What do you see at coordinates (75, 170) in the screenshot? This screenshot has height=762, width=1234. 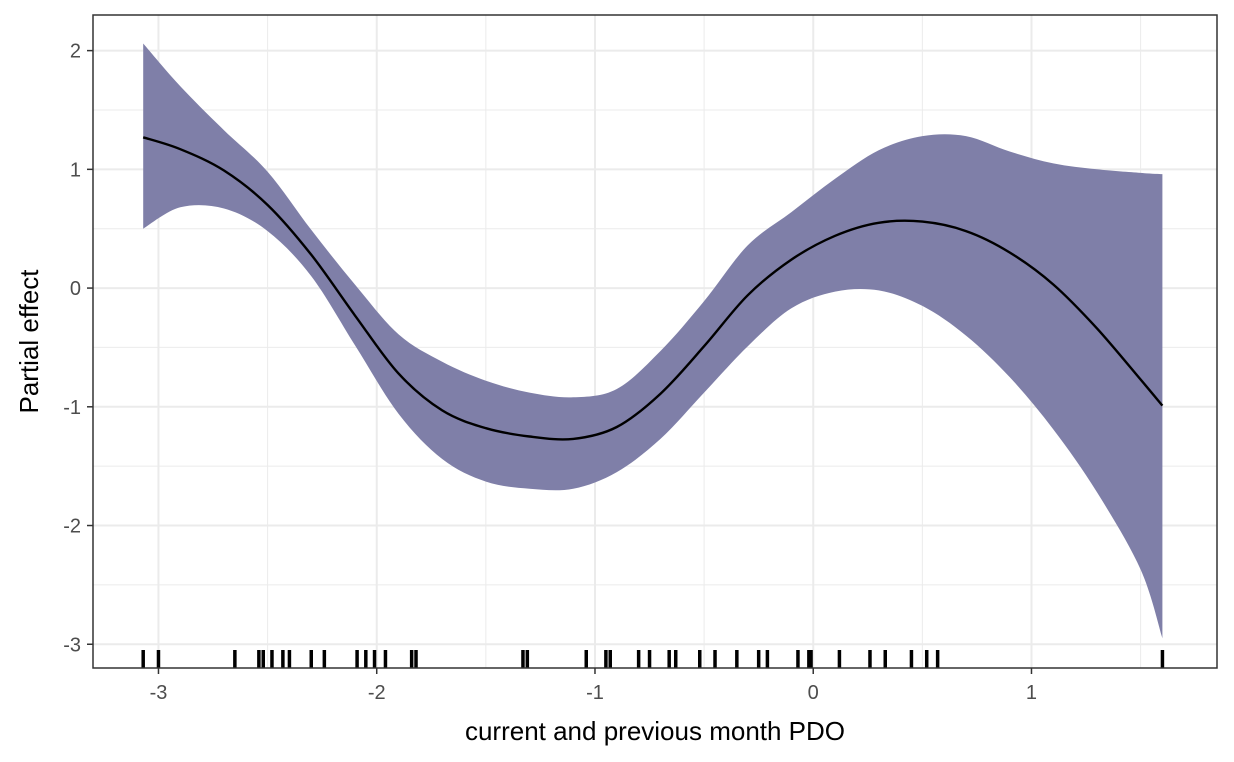 I see `y-tick-label: 1` at bounding box center [75, 170].